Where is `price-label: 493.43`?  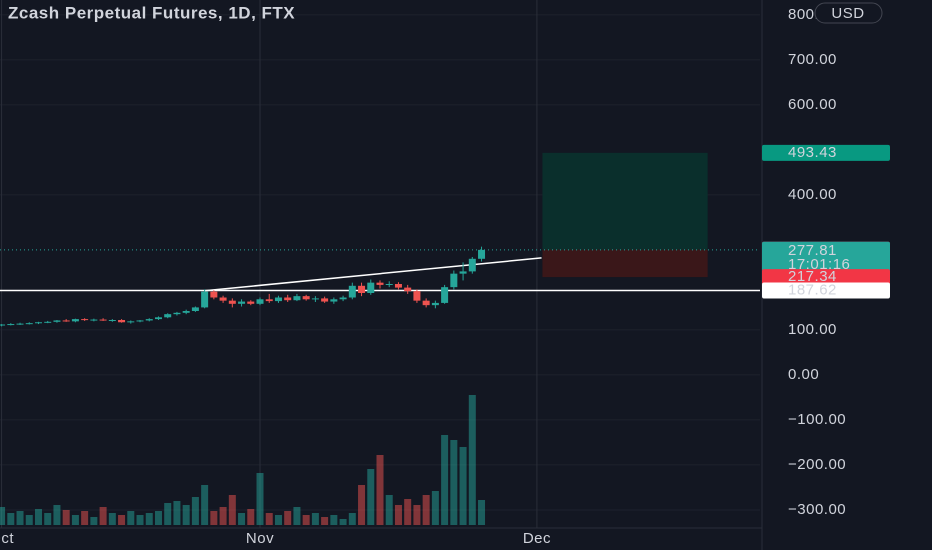
price-label: 493.43 is located at coordinates (812, 152).